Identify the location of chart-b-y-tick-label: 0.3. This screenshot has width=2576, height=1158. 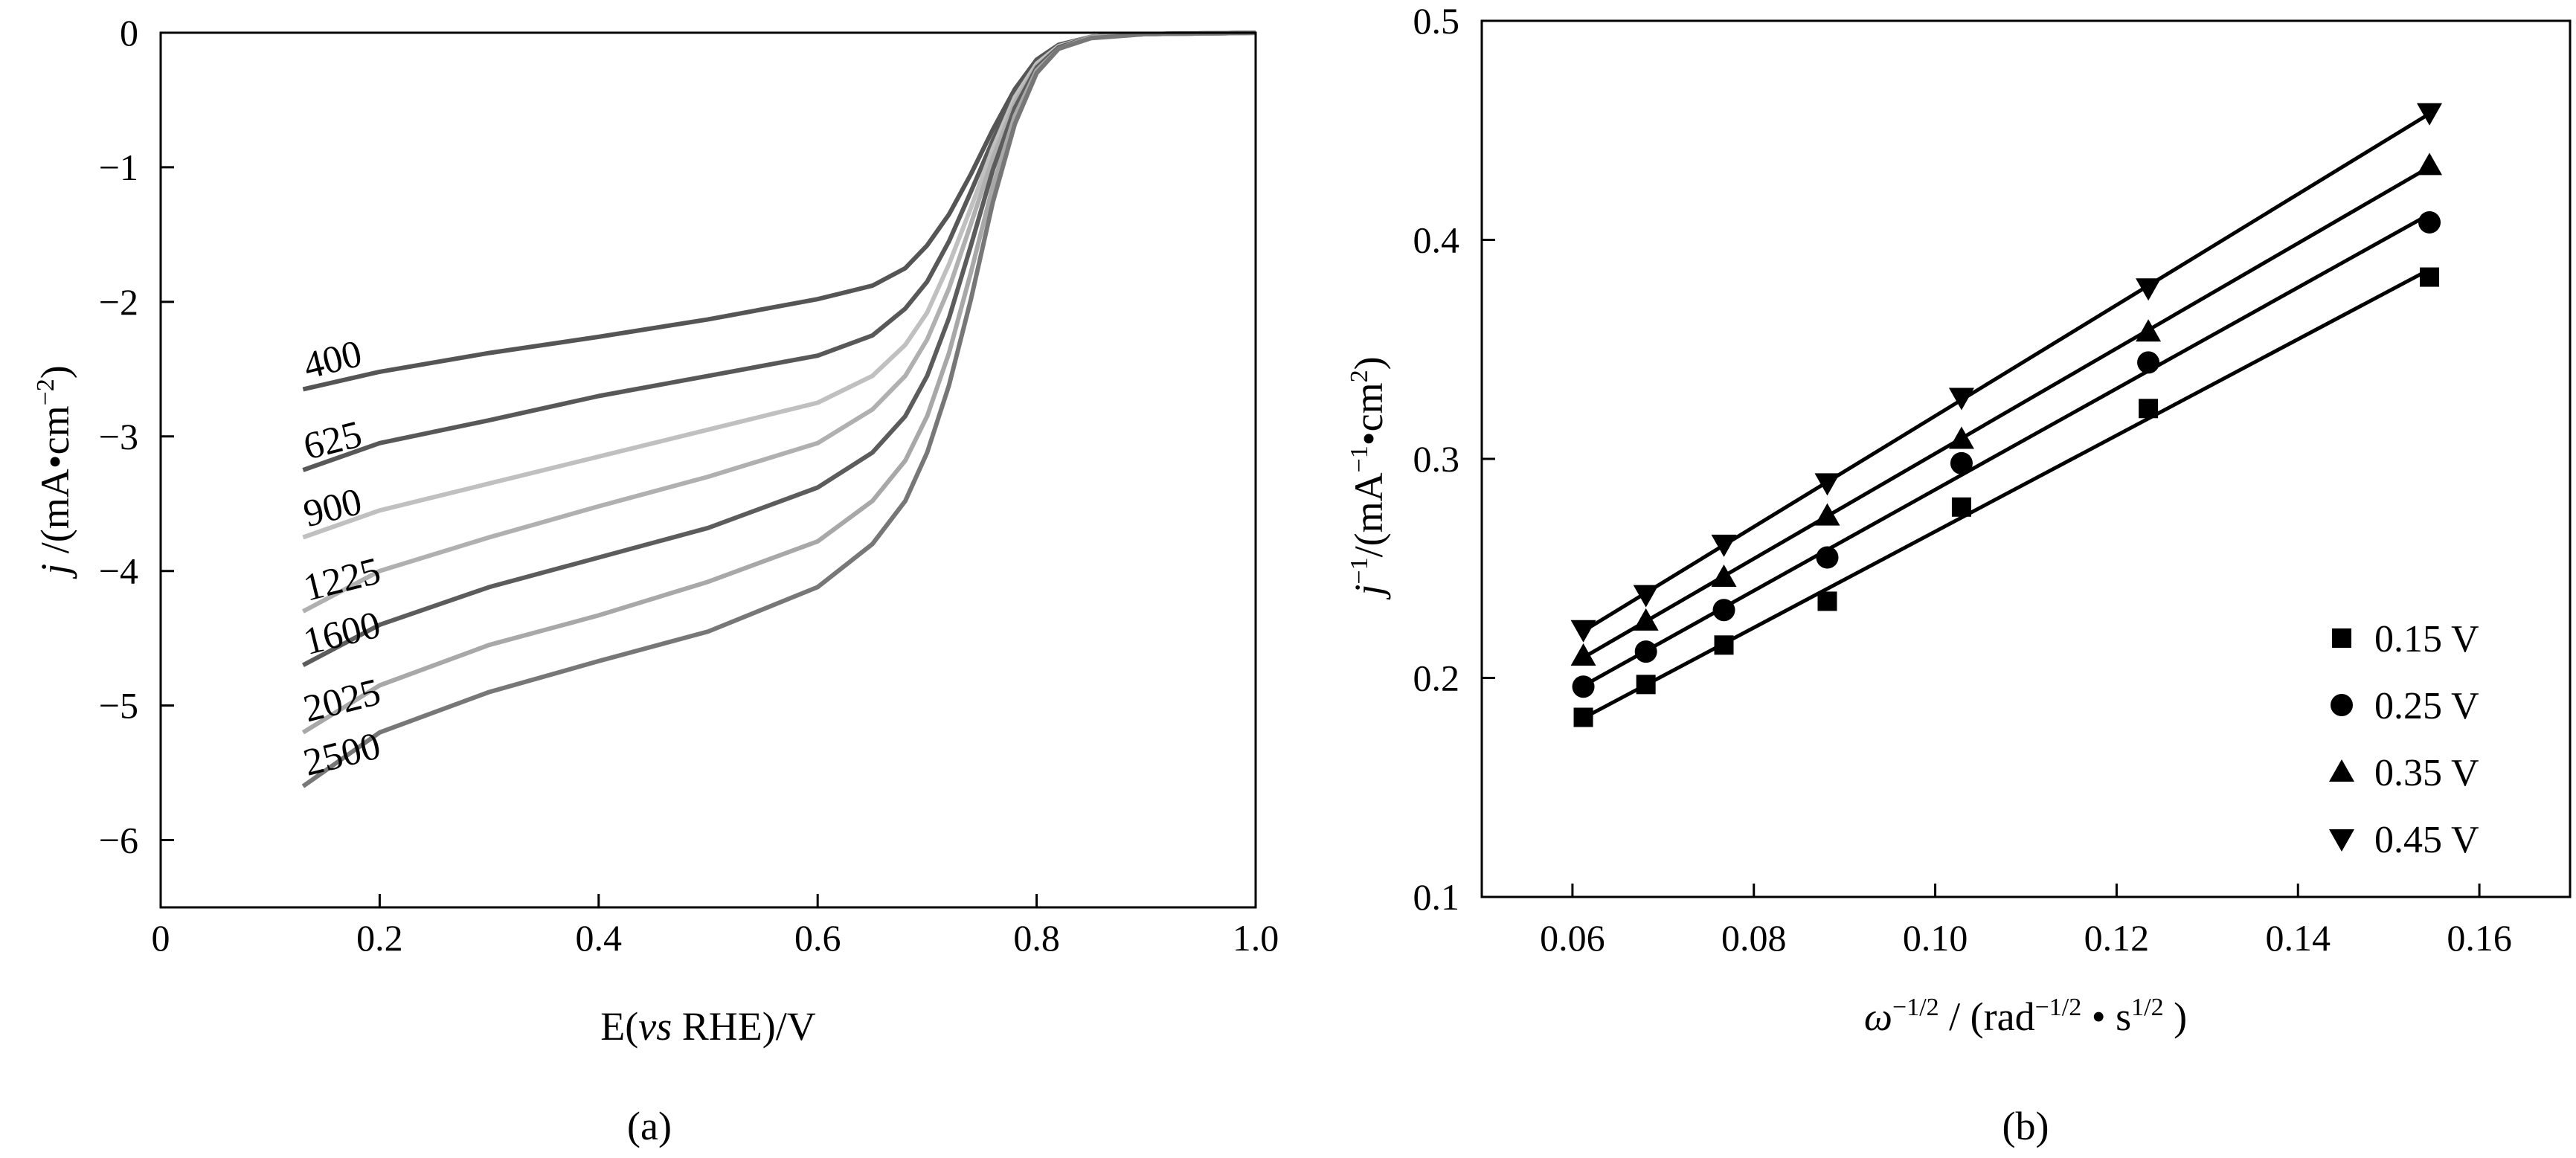
(1436, 459).